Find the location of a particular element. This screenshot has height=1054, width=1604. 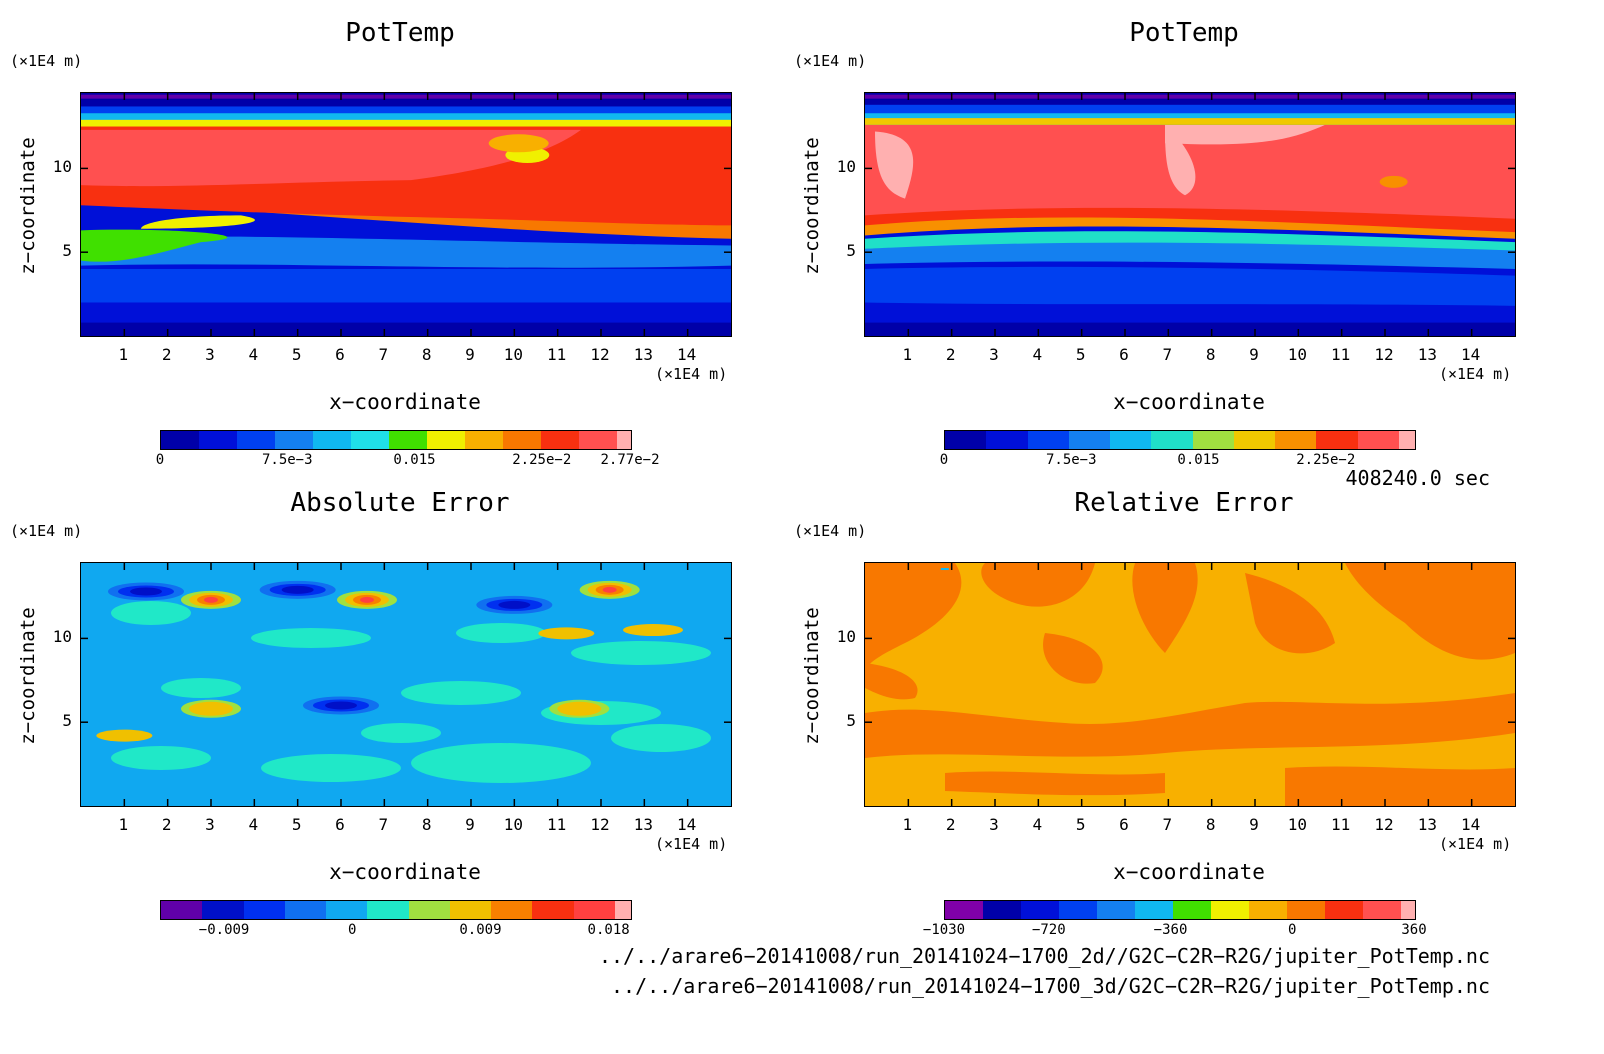

x-axis-unit: (×1E4 m) is located at coordinates (1475, 844).